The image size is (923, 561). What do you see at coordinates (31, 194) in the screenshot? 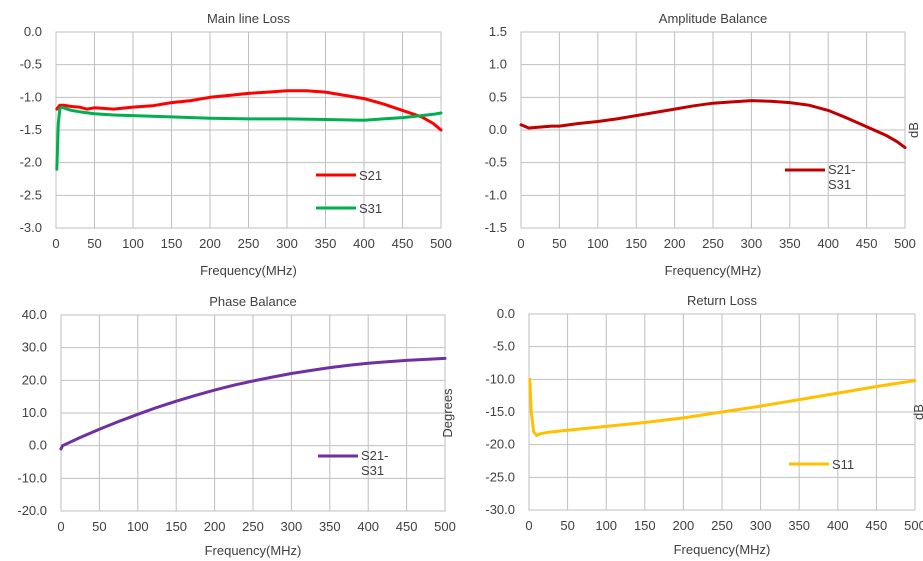
I see `y-tick-label: -2.5` at bounding box center [31, 194].